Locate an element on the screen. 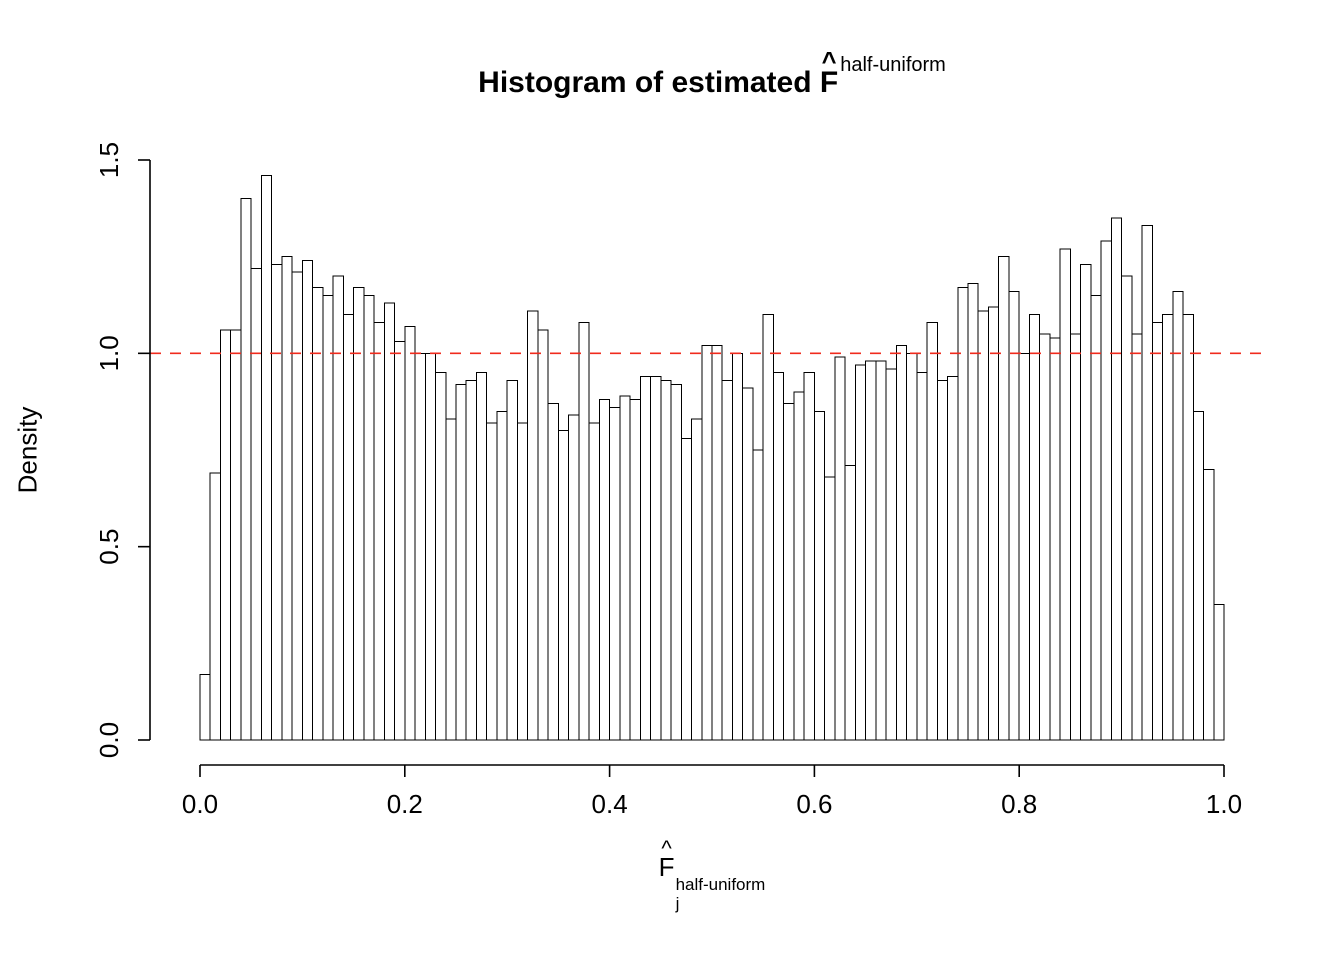 The image size is (1344, 960). chart-title-symbol: F ^ is located at coordinates (829, 73).